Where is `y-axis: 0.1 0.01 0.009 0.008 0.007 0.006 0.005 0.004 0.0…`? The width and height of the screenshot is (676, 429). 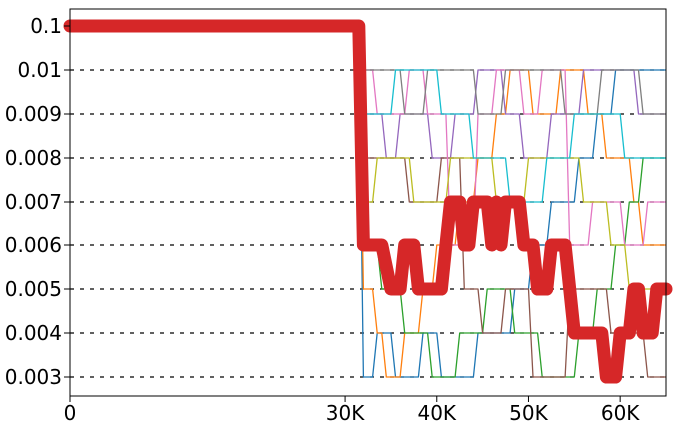
y-axis: 0.1 0.01 0.009 0.008 0.007 0.006 0.005 0.004 0.0… is located at coordinates (37, 201).